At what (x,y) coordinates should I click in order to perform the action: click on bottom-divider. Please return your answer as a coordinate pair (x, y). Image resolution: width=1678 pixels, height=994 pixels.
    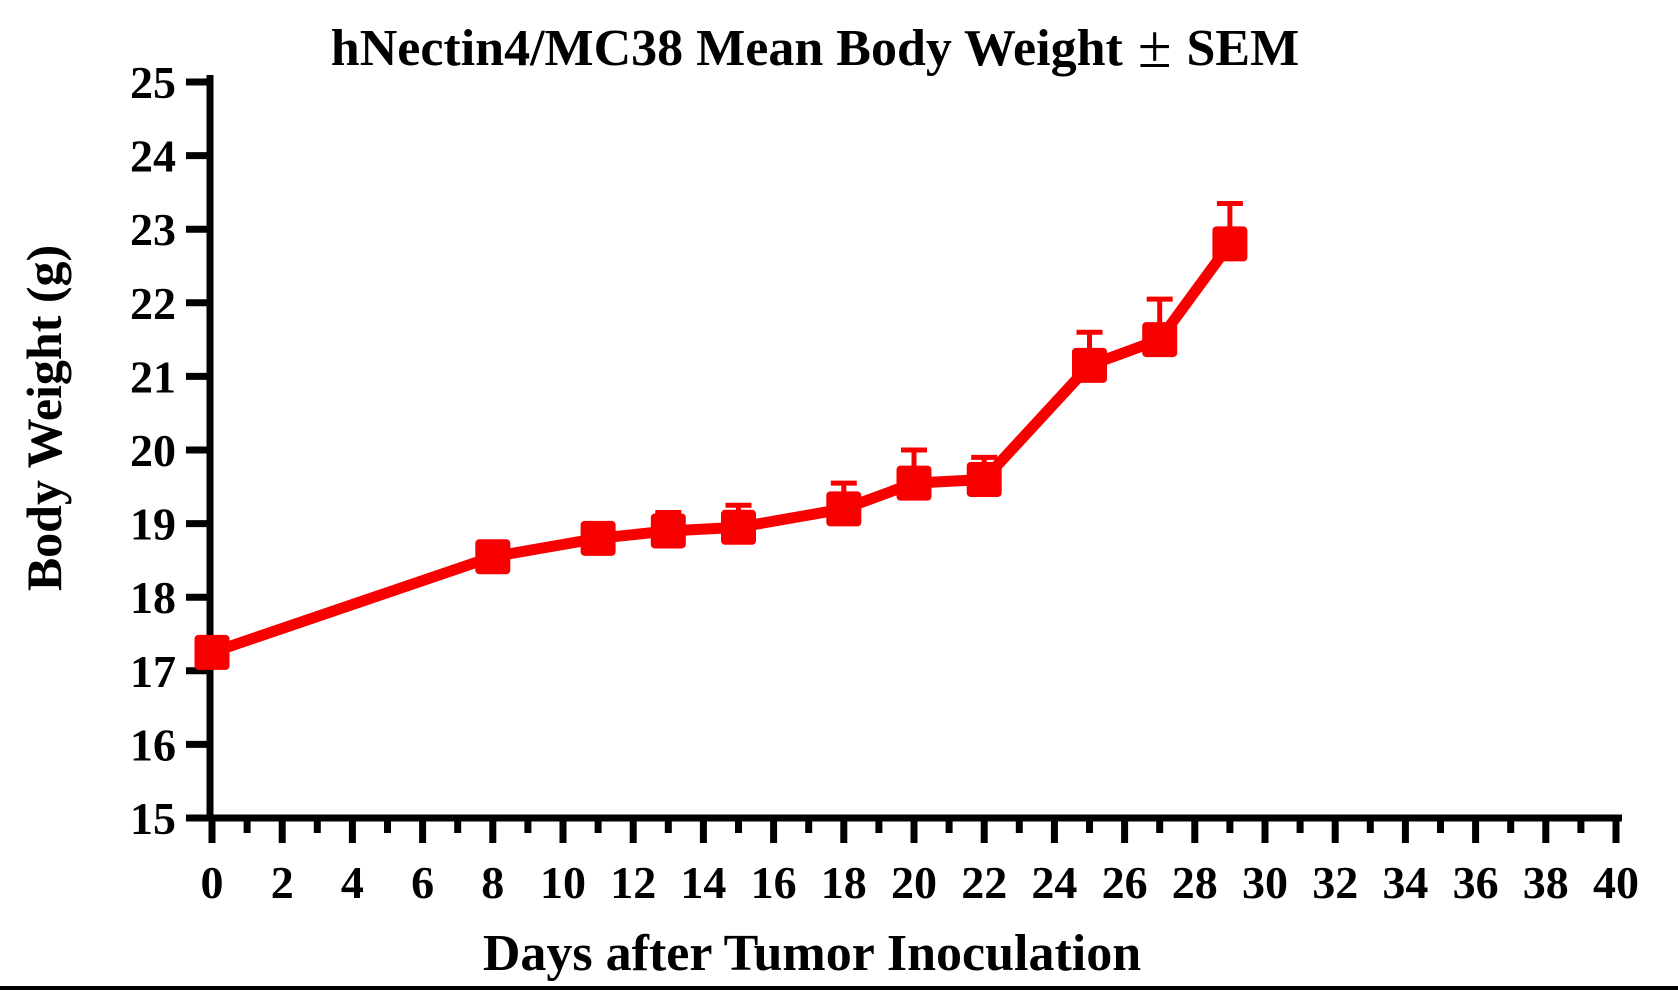
    Looking at the image, I should click on (839, 988).